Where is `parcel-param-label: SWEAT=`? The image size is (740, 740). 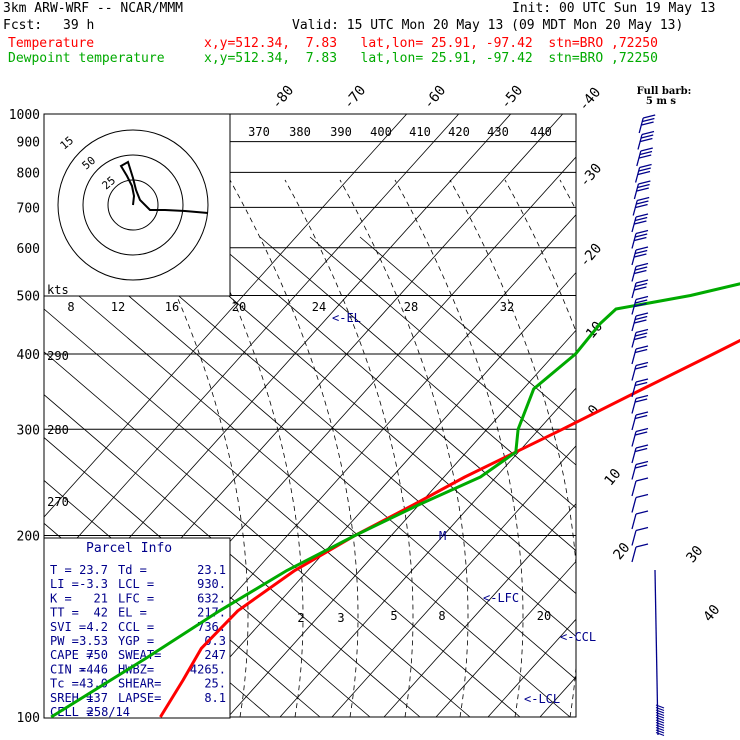 parcel-param-label: SWEAT= is located at coordinates (139, 655).